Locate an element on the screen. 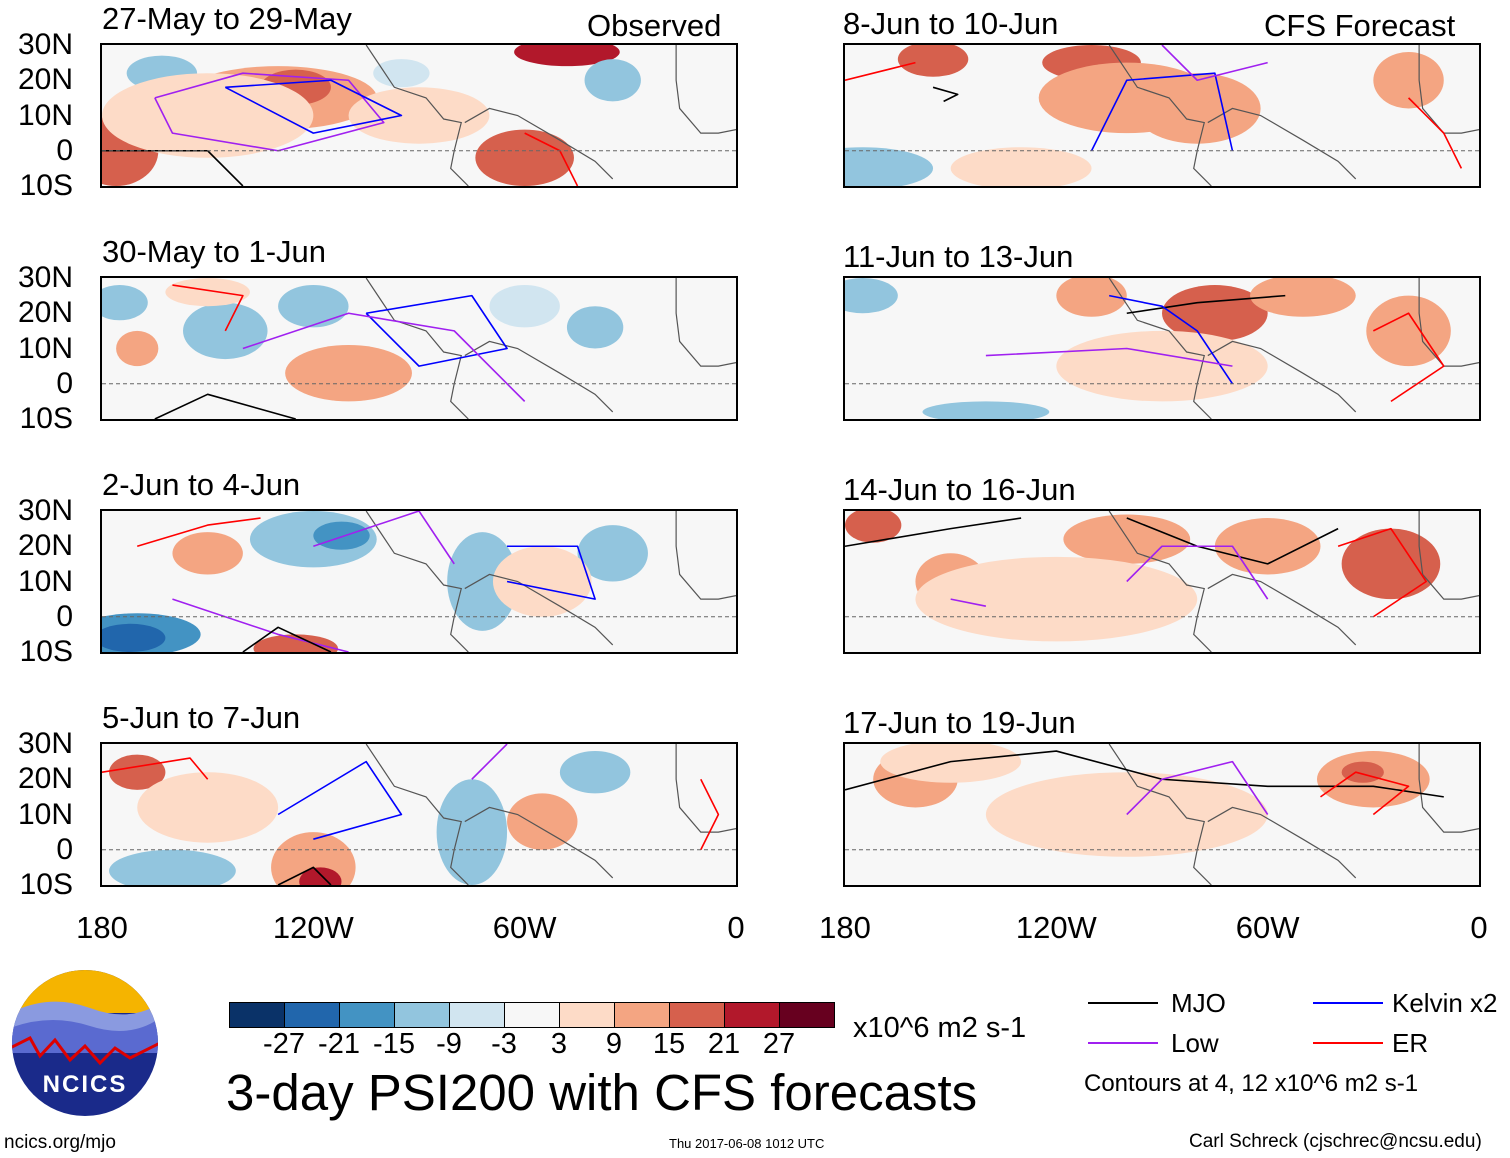  svg-text: NCICS is located at coordinates (85, 1084).